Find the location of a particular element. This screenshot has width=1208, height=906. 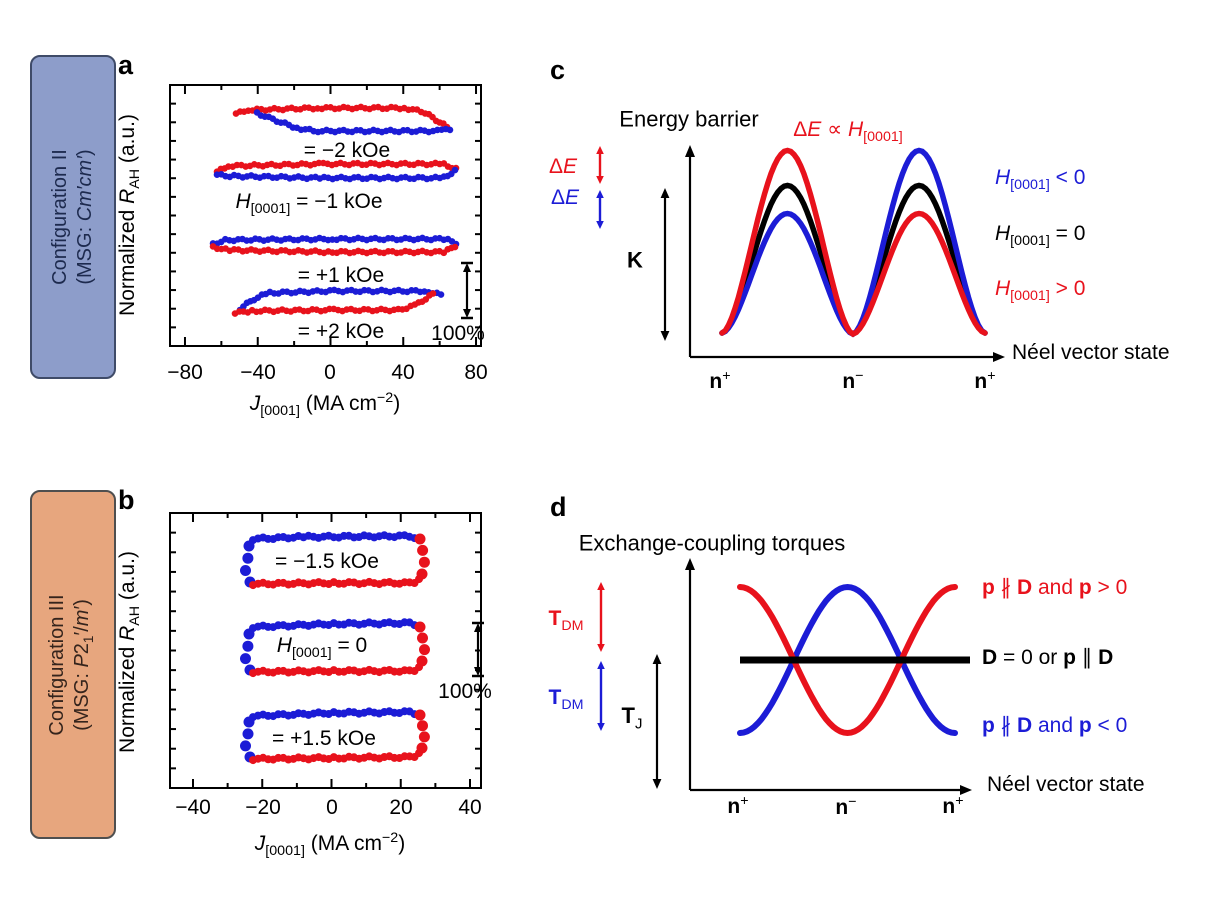

t-dm-blue-label: TDM is located at coordinates (566, 699).